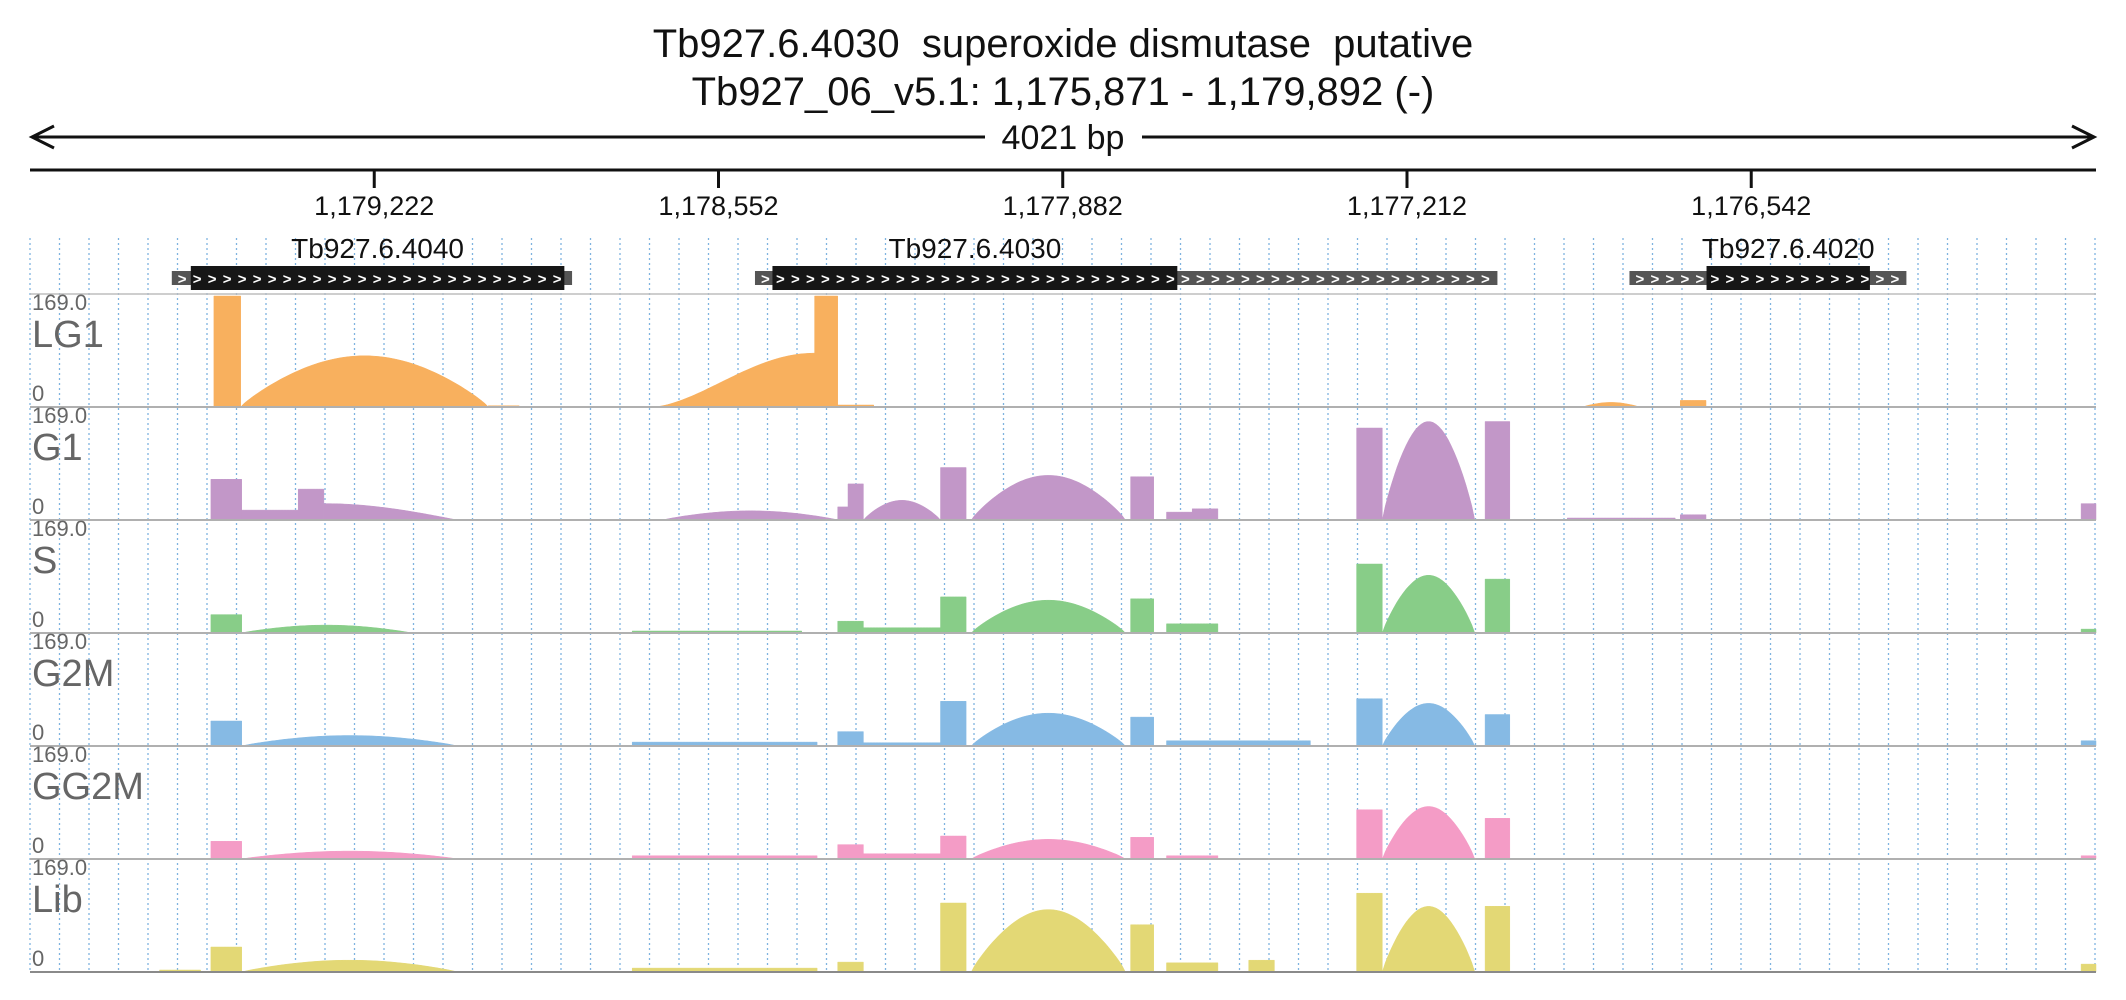 This screenshot has height=1000, width=2126. I want to click on gene-cds, so click(1788, 278).